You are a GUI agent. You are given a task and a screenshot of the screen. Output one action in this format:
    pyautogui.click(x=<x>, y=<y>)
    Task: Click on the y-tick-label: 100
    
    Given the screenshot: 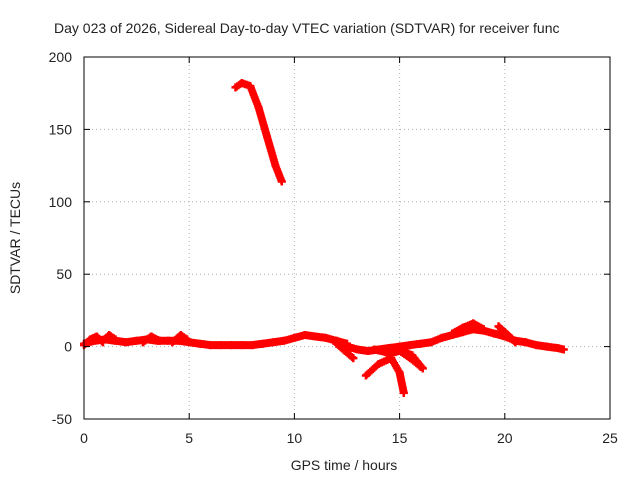 What is the action you would take?
    pyautogui.click(x=61, y=202)
    